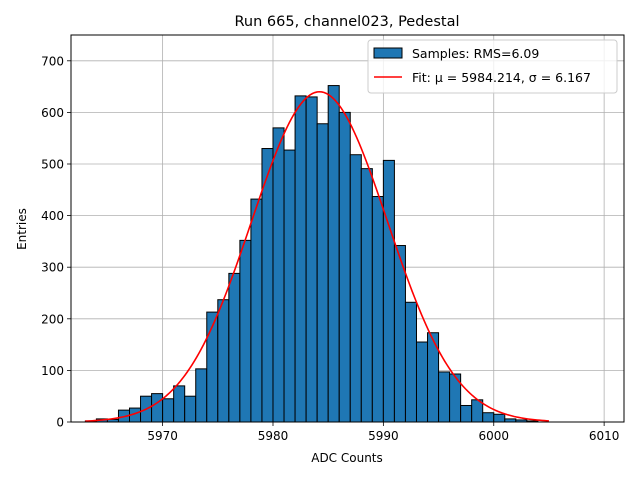 Image resolution: width=640 pixels, height=480 pixels. What do you see at coordinates (52, 319) in the screenshot?
I see `y-tick-label: 200` at bounding box center [52, 319].